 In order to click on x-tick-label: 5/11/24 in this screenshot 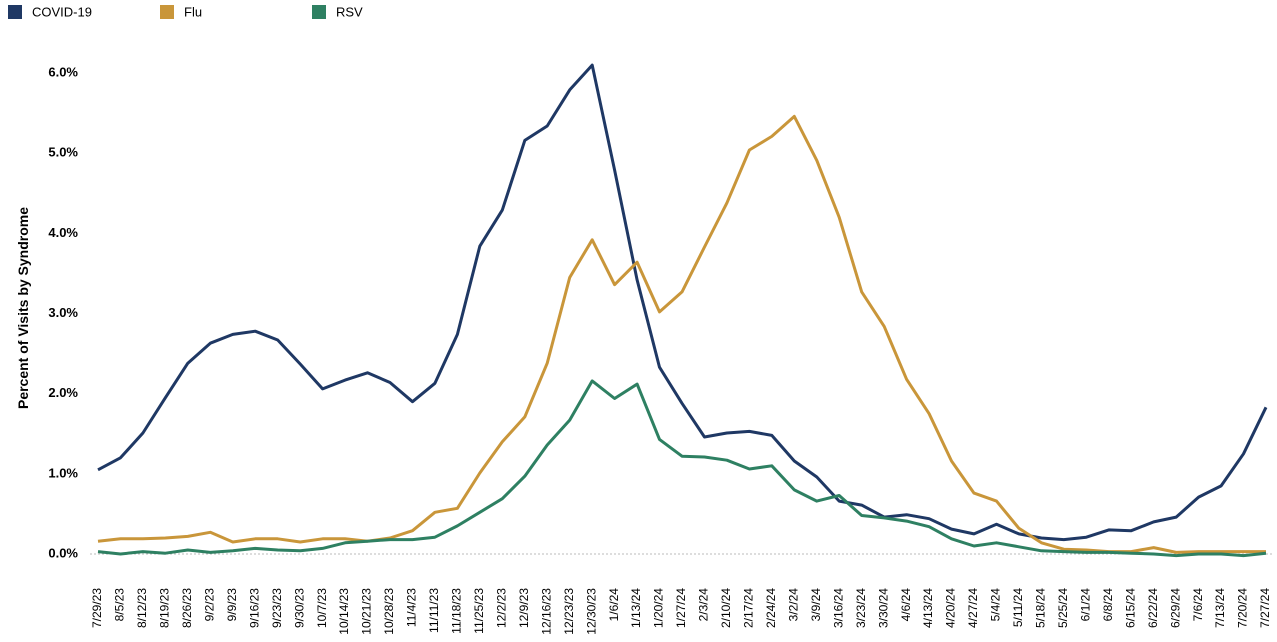, I will do `click(1018, 607)`.